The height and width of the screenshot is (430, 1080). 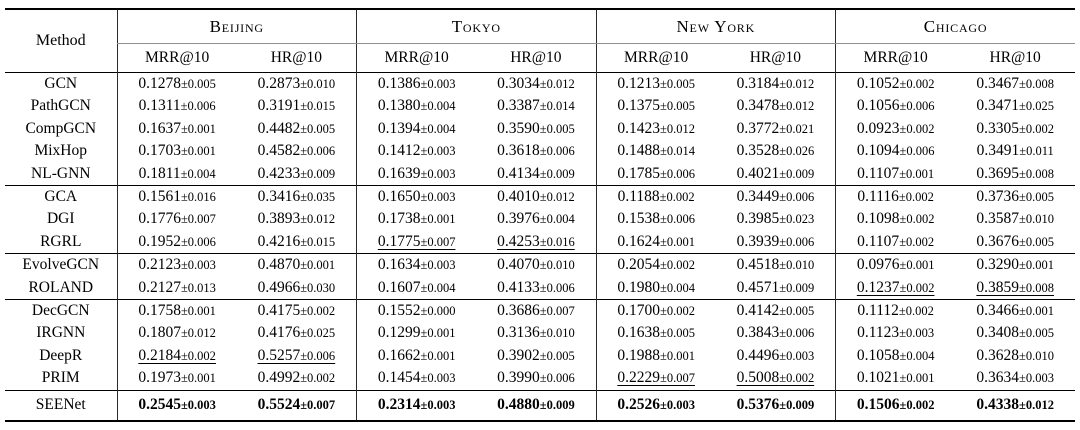 I want to click on value-cell: 0.1662±0.001, so click(x=416, y=356).